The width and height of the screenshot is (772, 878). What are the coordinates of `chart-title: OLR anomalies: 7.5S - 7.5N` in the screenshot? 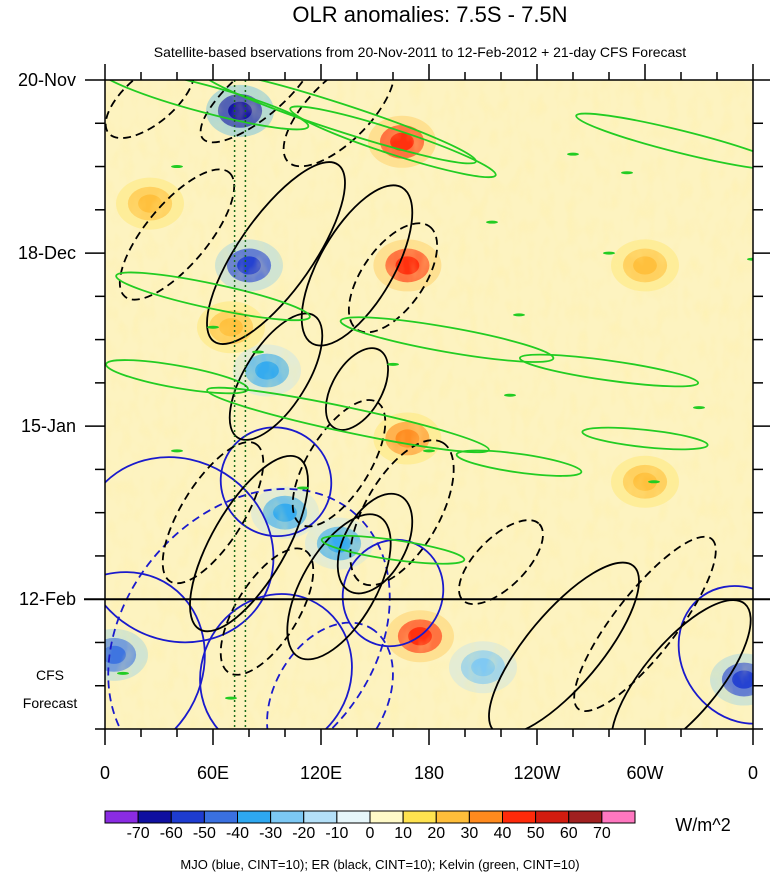 It's located at (429, 14).